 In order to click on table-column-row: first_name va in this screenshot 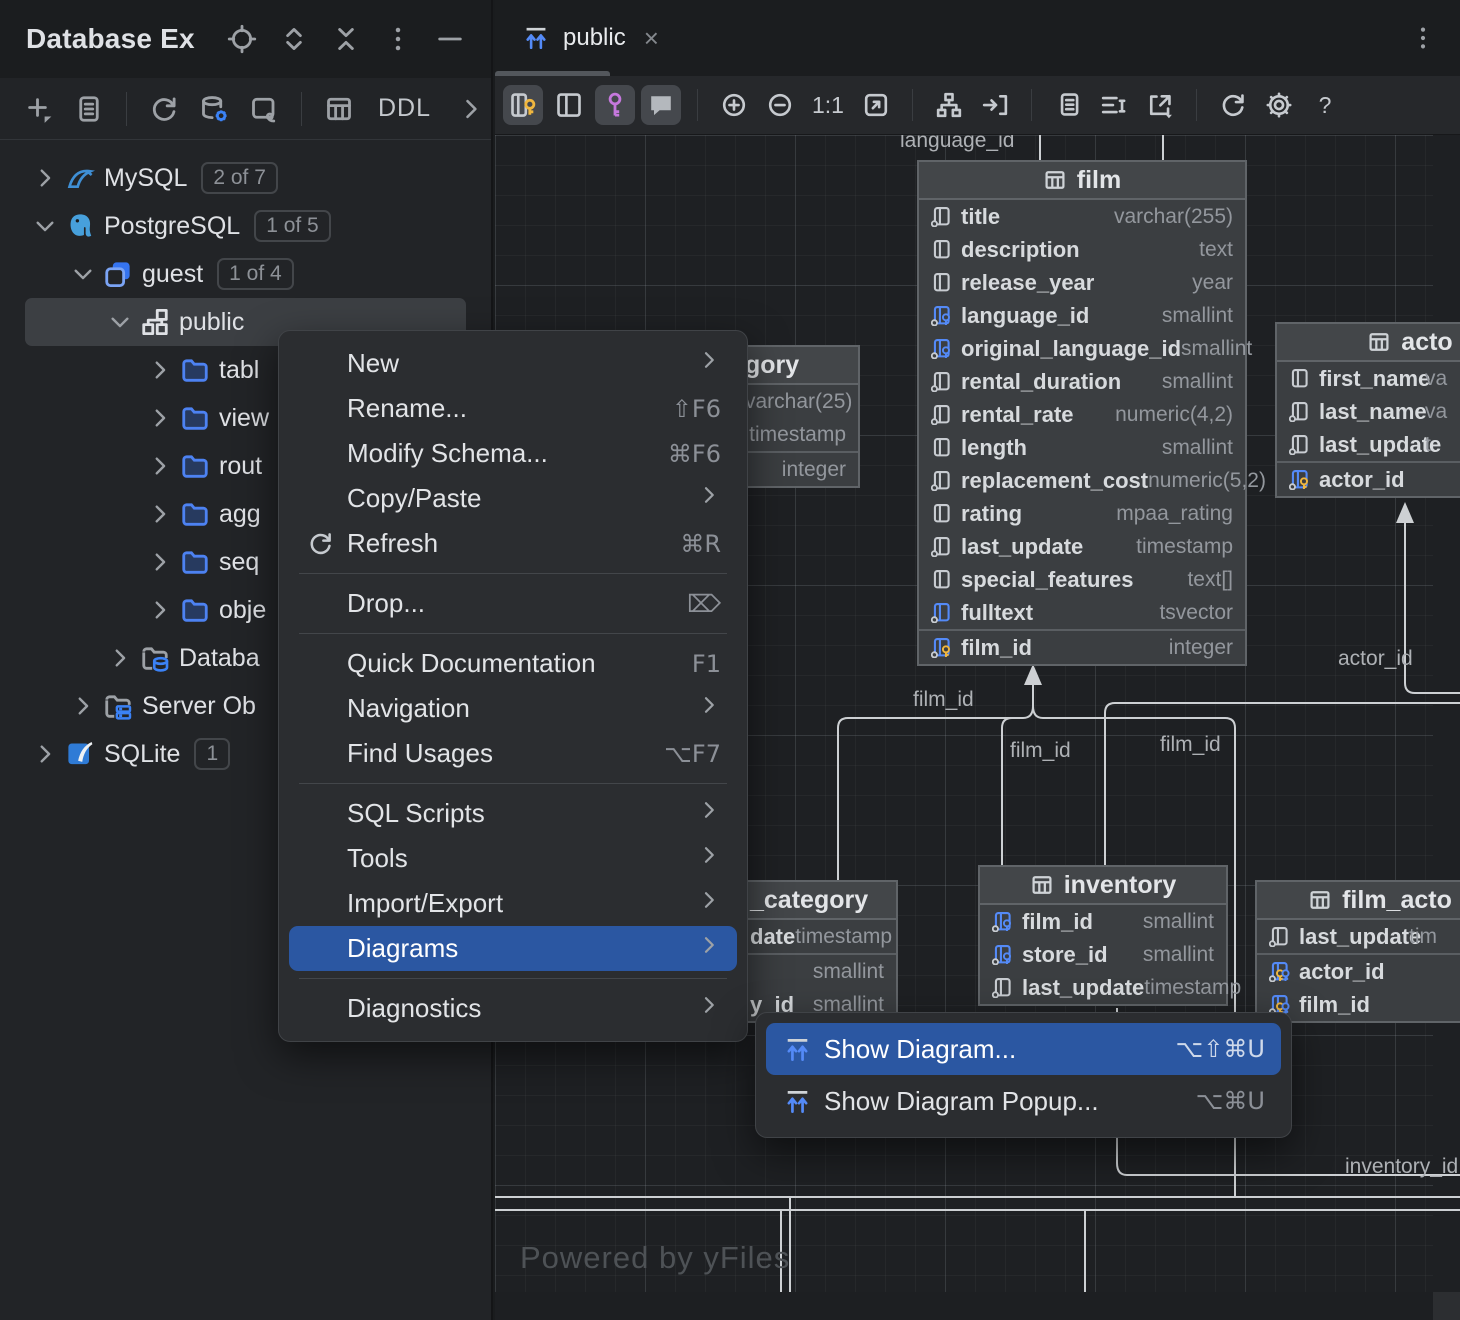, I will do `click(1368, 378)`.